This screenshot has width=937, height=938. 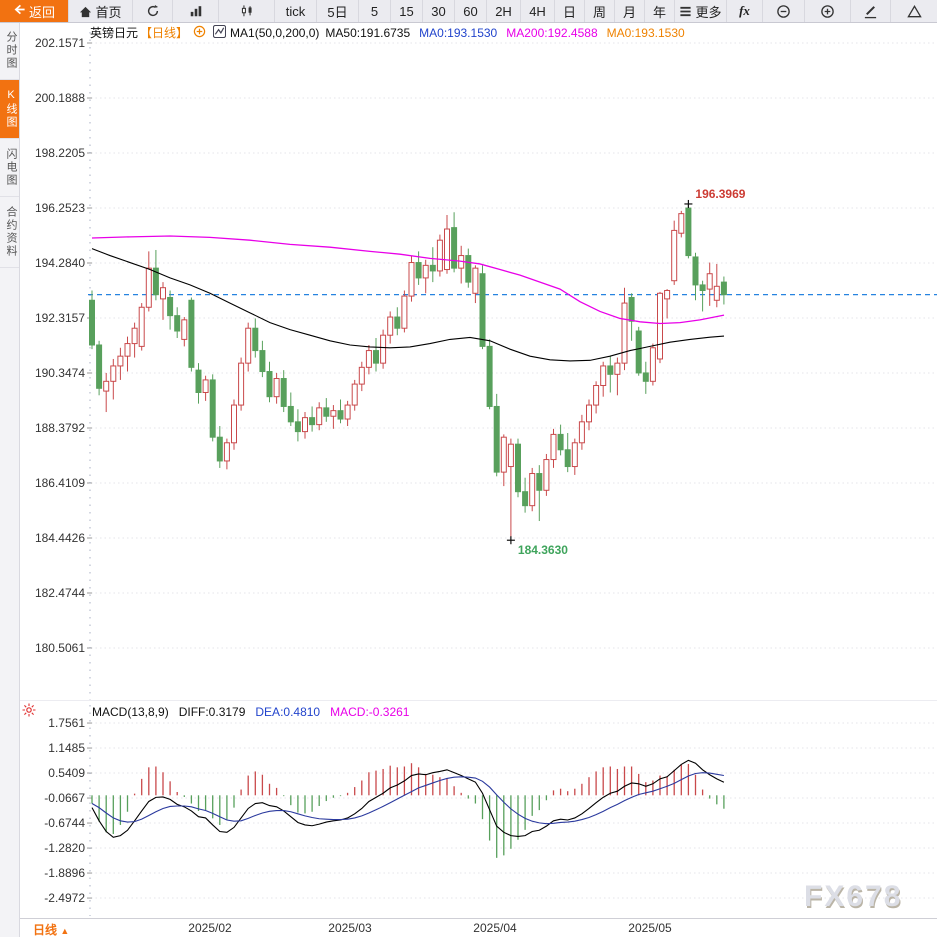 What do you see at coordinates (9, 109) in the screenshot?
I see `sidebar-item-kline: K线图` at bounding box center [9, 109].